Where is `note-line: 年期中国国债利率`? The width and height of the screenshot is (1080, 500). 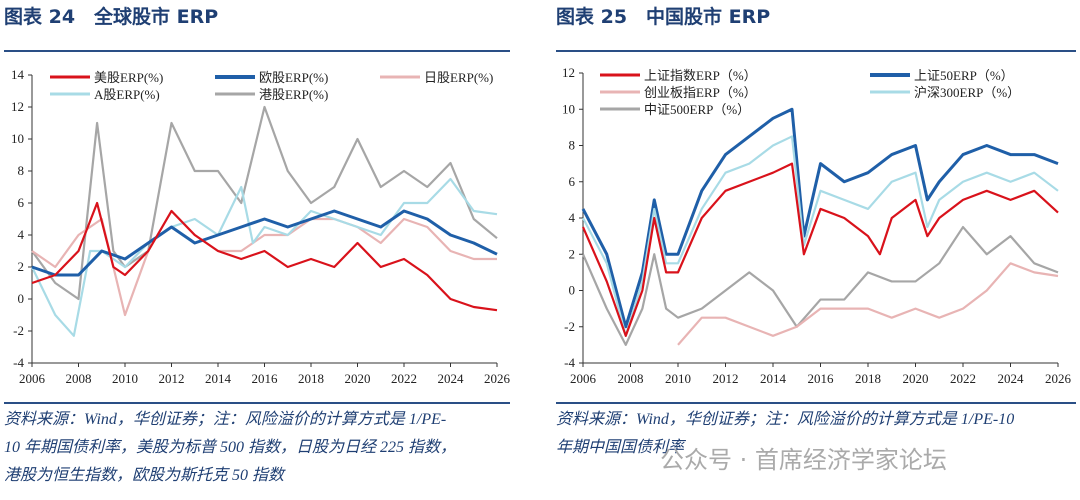
note-line: 年期中国国债利率 is located at coordinates (620, 447).